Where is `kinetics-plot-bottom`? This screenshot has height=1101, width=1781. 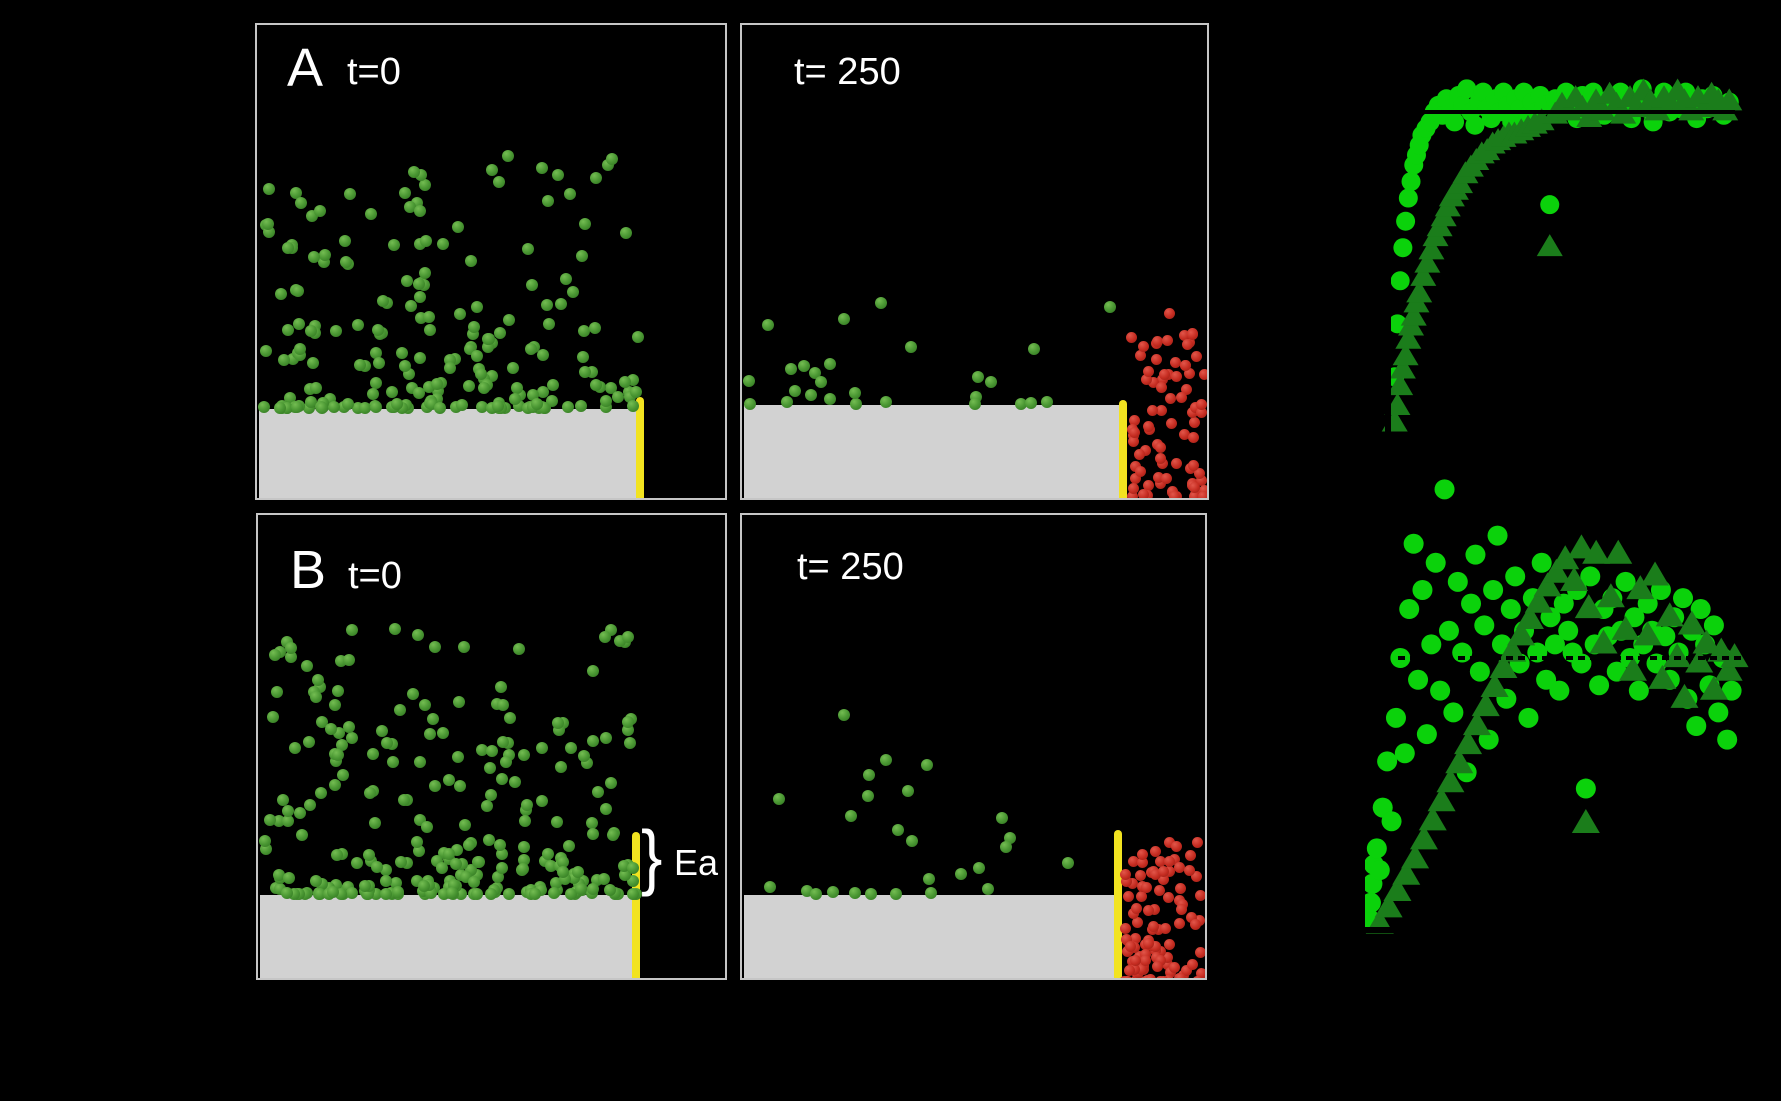 kinetics-plot-bottom is located at coordinates (1555, 706).